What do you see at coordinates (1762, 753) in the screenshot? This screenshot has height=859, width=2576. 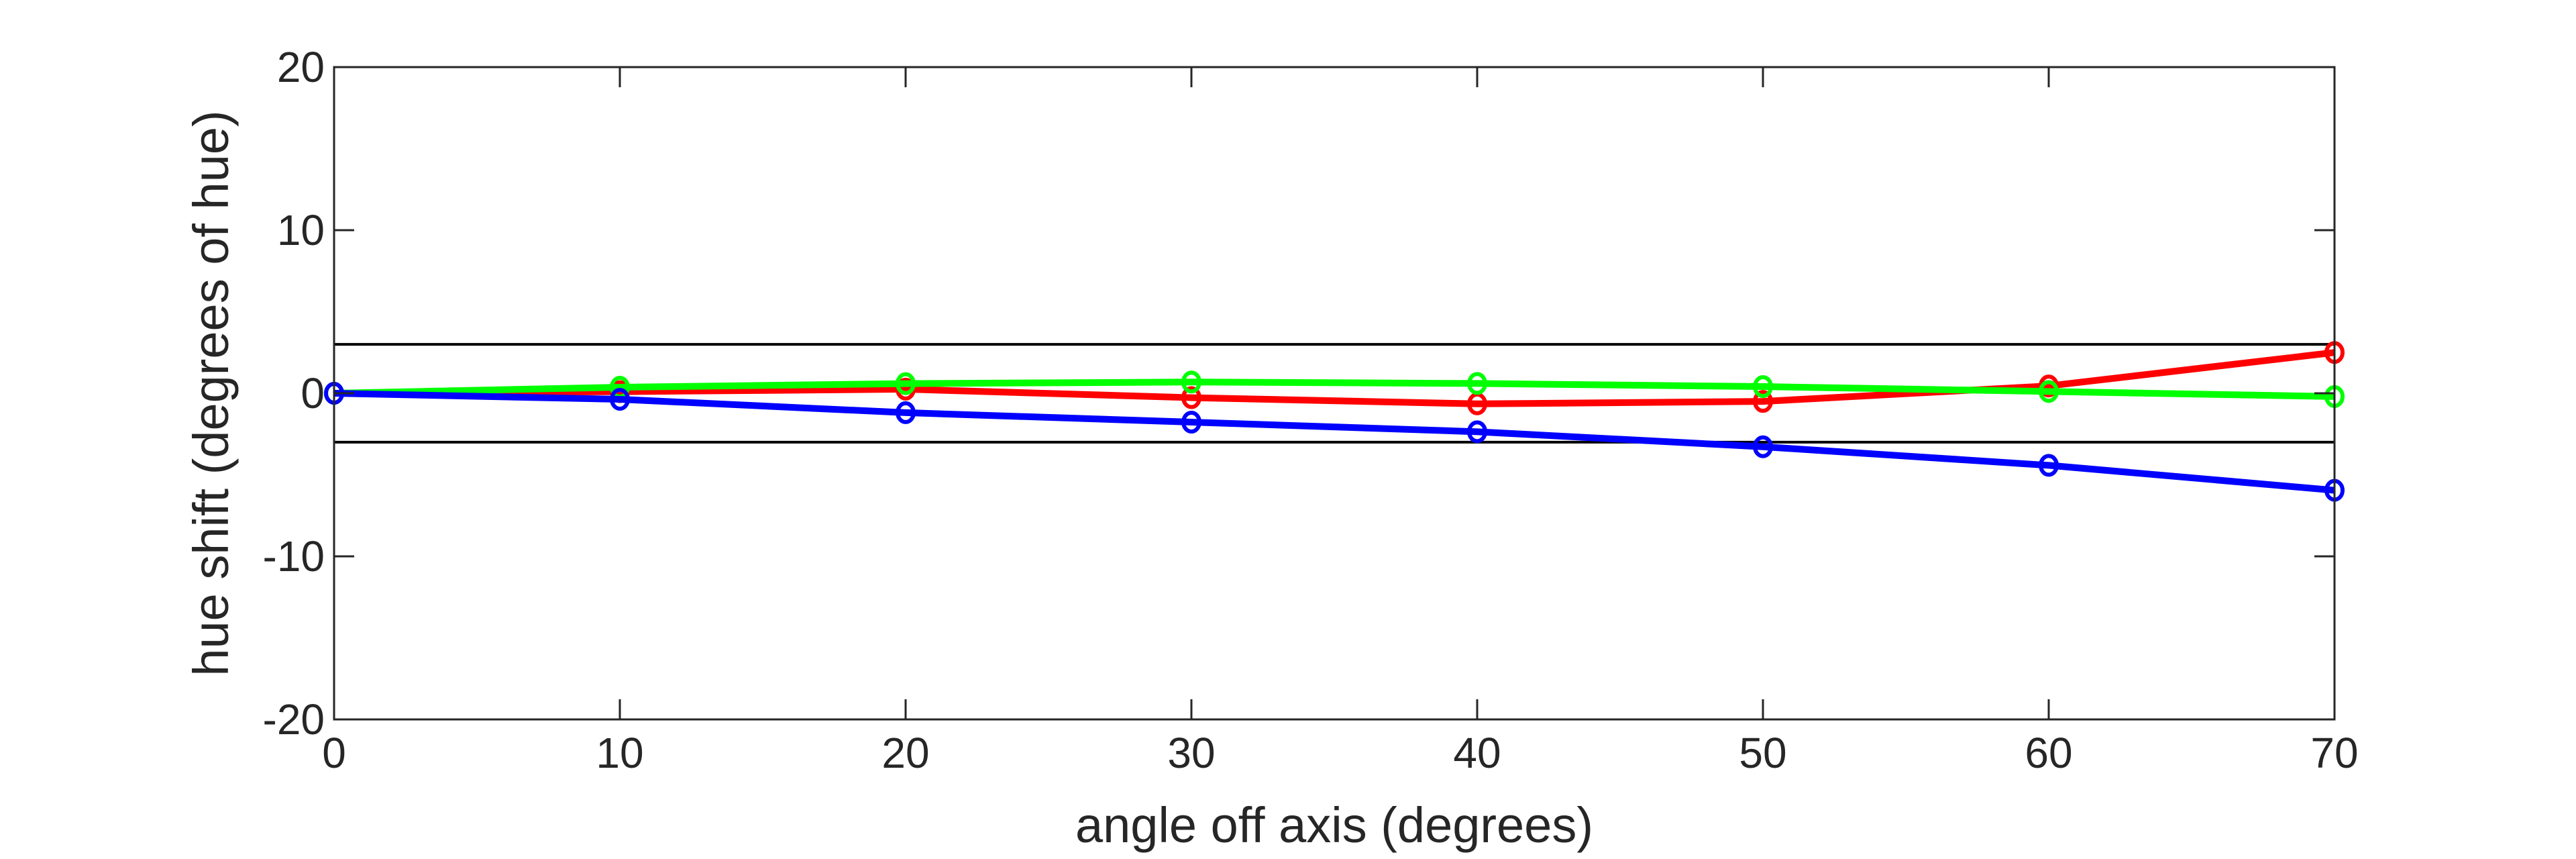 I see `x-tick-label: 50` at bounding box center [1762, 753].